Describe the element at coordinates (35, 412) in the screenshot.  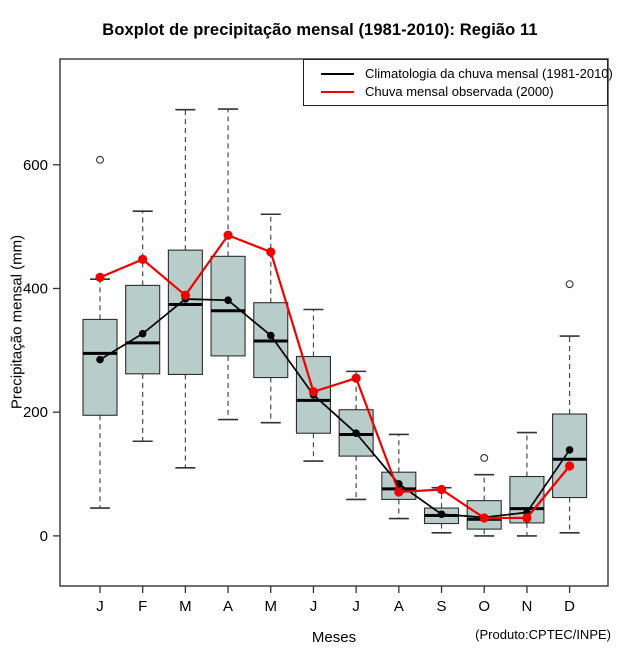
I see `y-tick-label-200: 200` at that location.